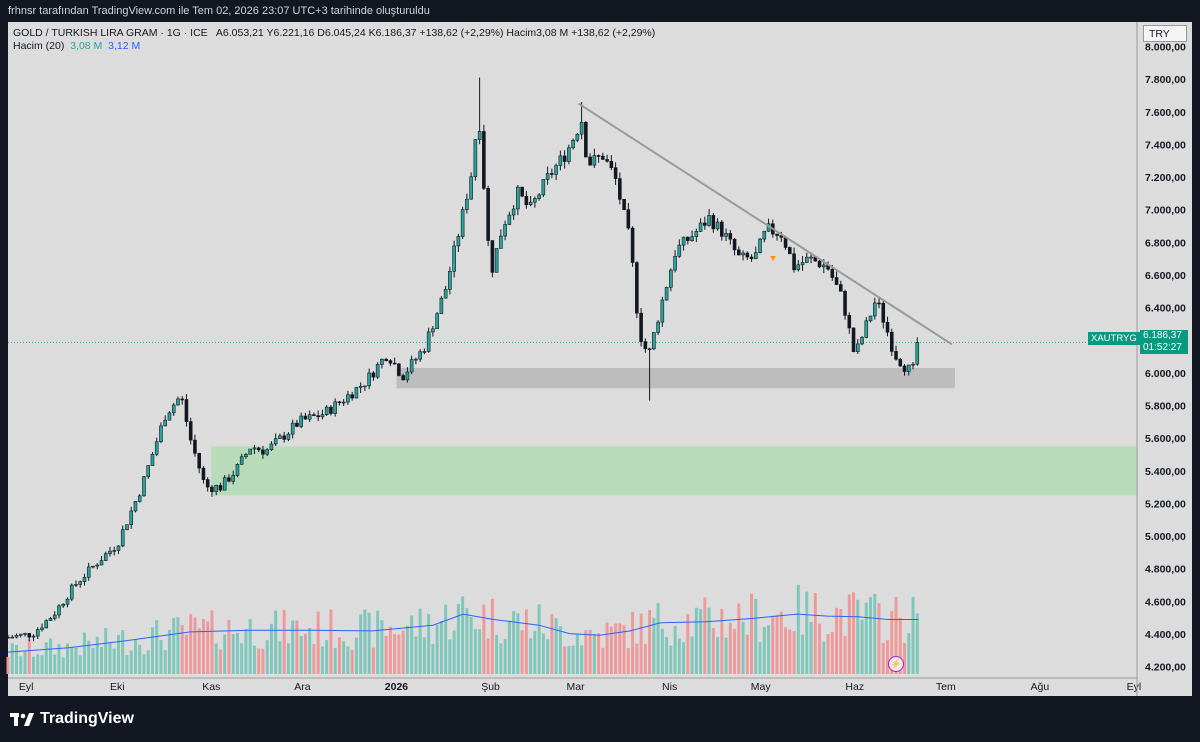  Describe the element at coordinates (896, 664) in the screenshot. I see `lightning-icon: ⚡` at that location.